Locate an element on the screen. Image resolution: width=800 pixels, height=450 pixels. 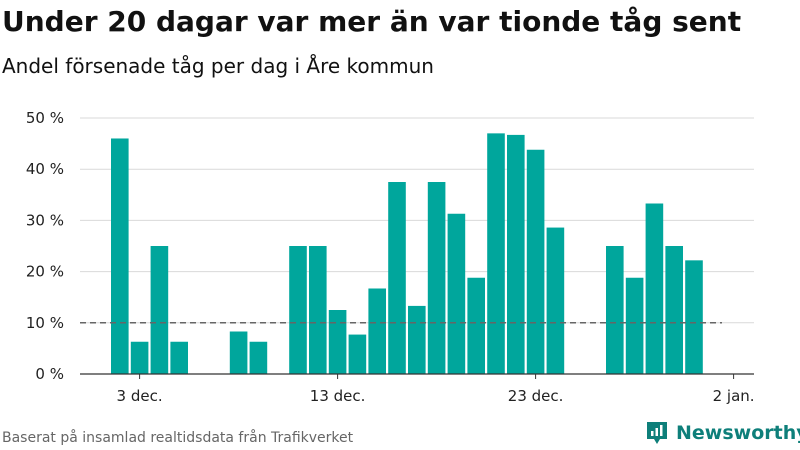
x-tick-label: 13 dec. is located at coordinates (338, 396).